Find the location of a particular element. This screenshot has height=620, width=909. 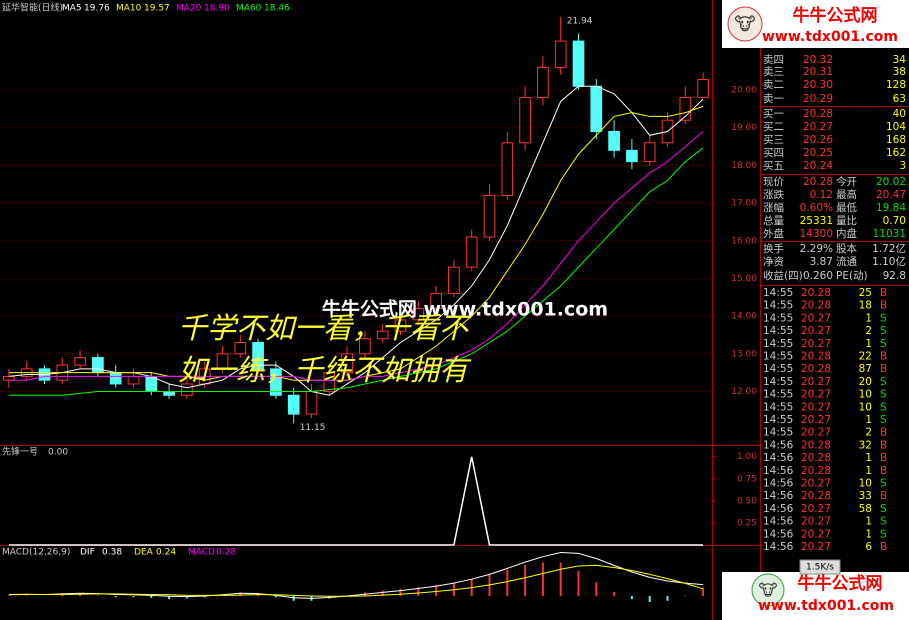

slogan: 如一练，千练不如拥有 is located at coordinates (325, 370).